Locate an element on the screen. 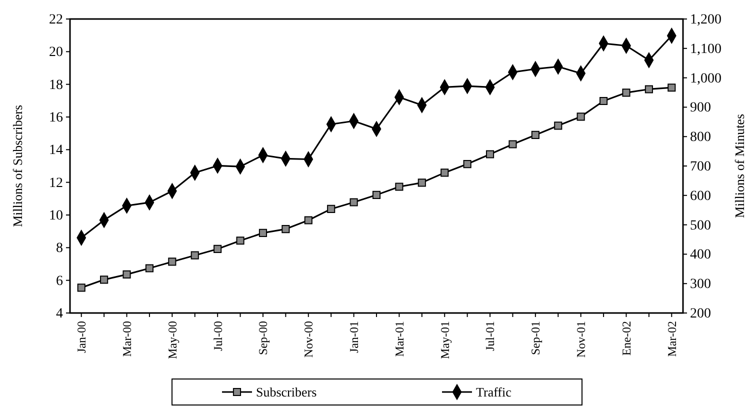 This screenshot has width=754, height=420. y-tick-label: 16 is located at coordinates (56, 118).